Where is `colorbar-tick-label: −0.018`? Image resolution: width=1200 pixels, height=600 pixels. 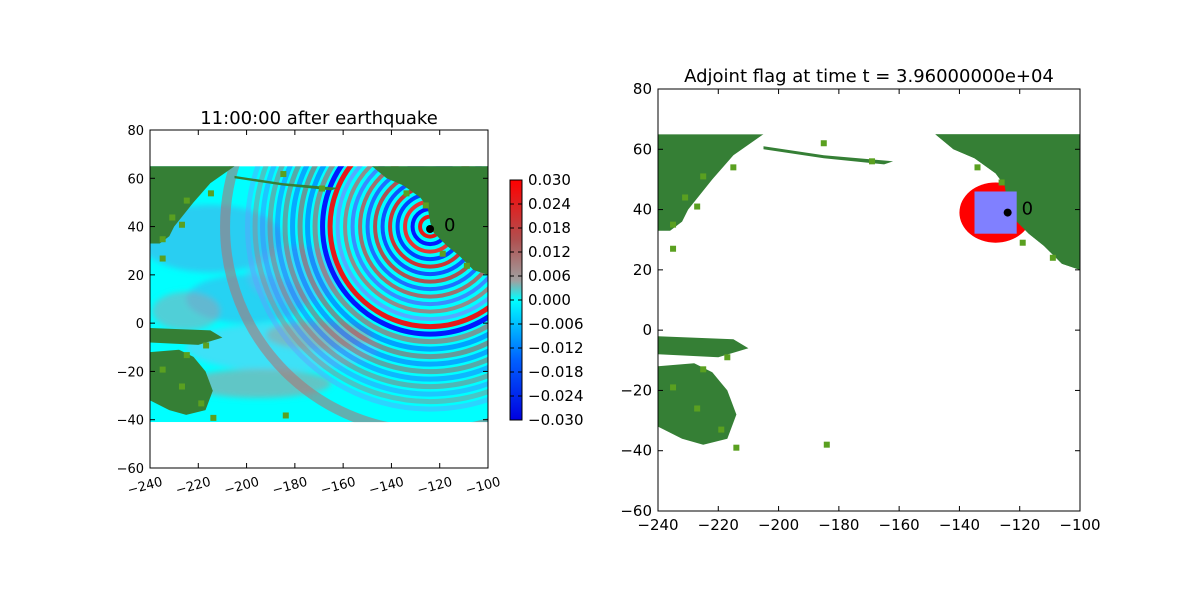
colorbar-tick-label: −0.018 is located at coordinates (556, 372).